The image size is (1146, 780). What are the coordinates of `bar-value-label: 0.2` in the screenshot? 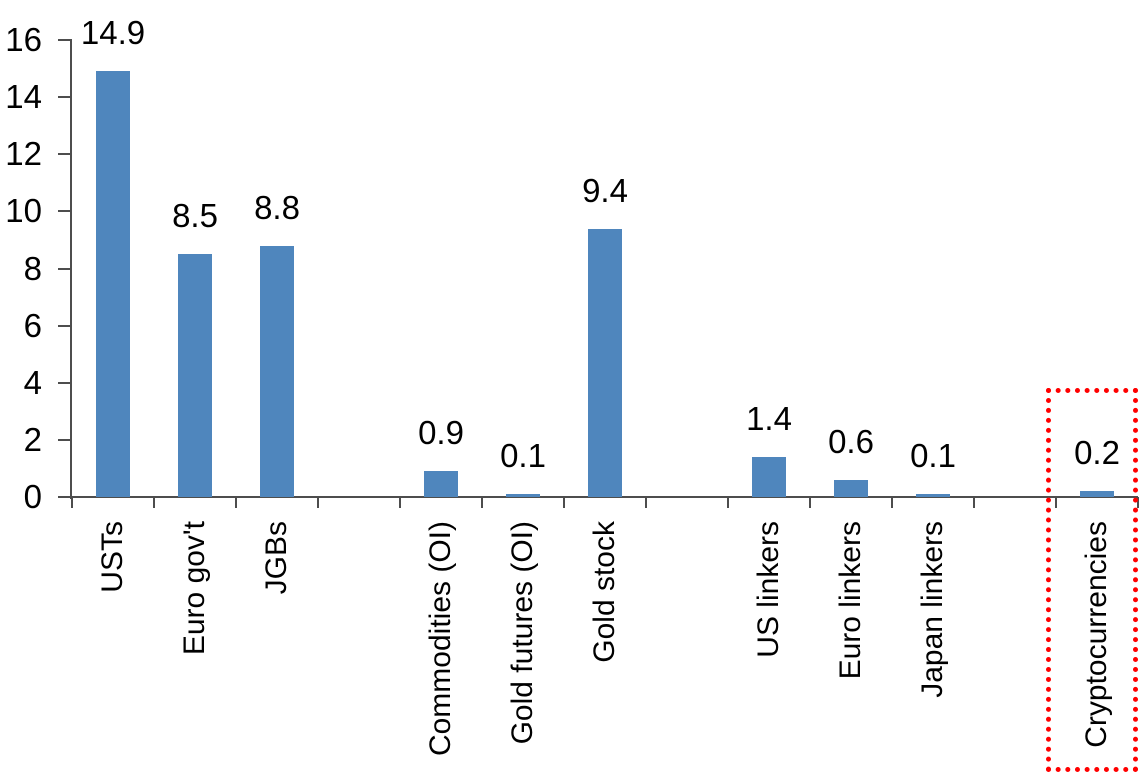 It's located at (1097, 452).